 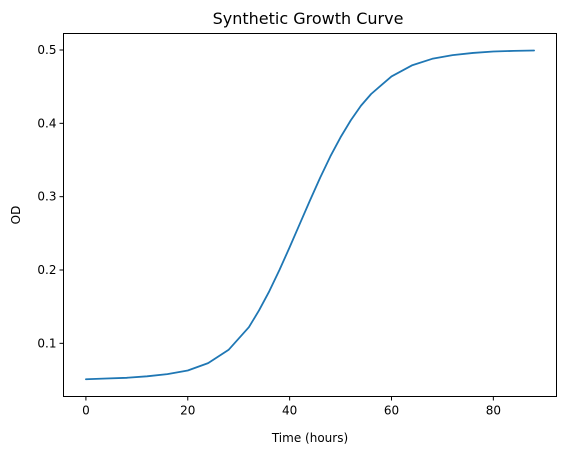 I want to click on x-tick-label: 60, so click(x=391, y=411).